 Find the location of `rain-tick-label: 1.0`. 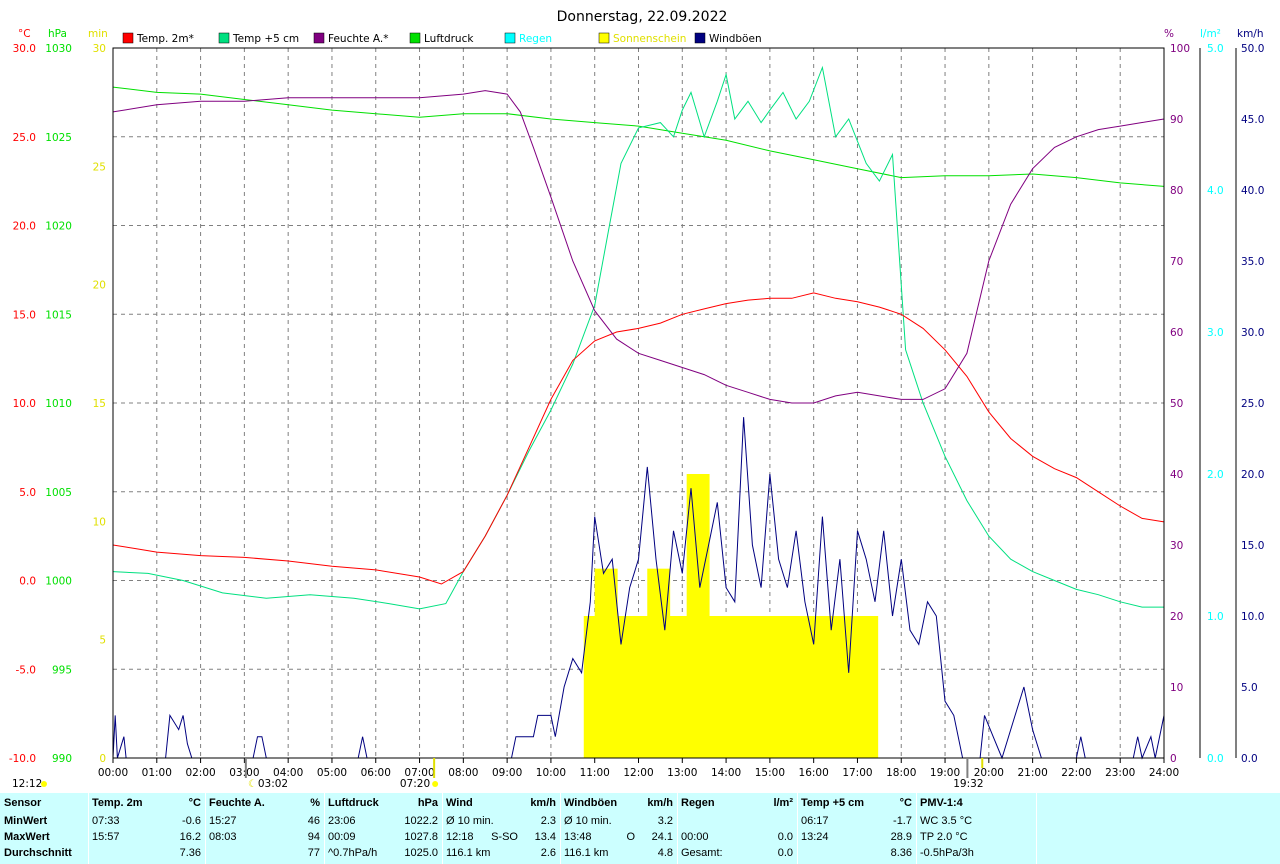

rain-tick-label: 1.0 is located at coordinates (1215, 617).